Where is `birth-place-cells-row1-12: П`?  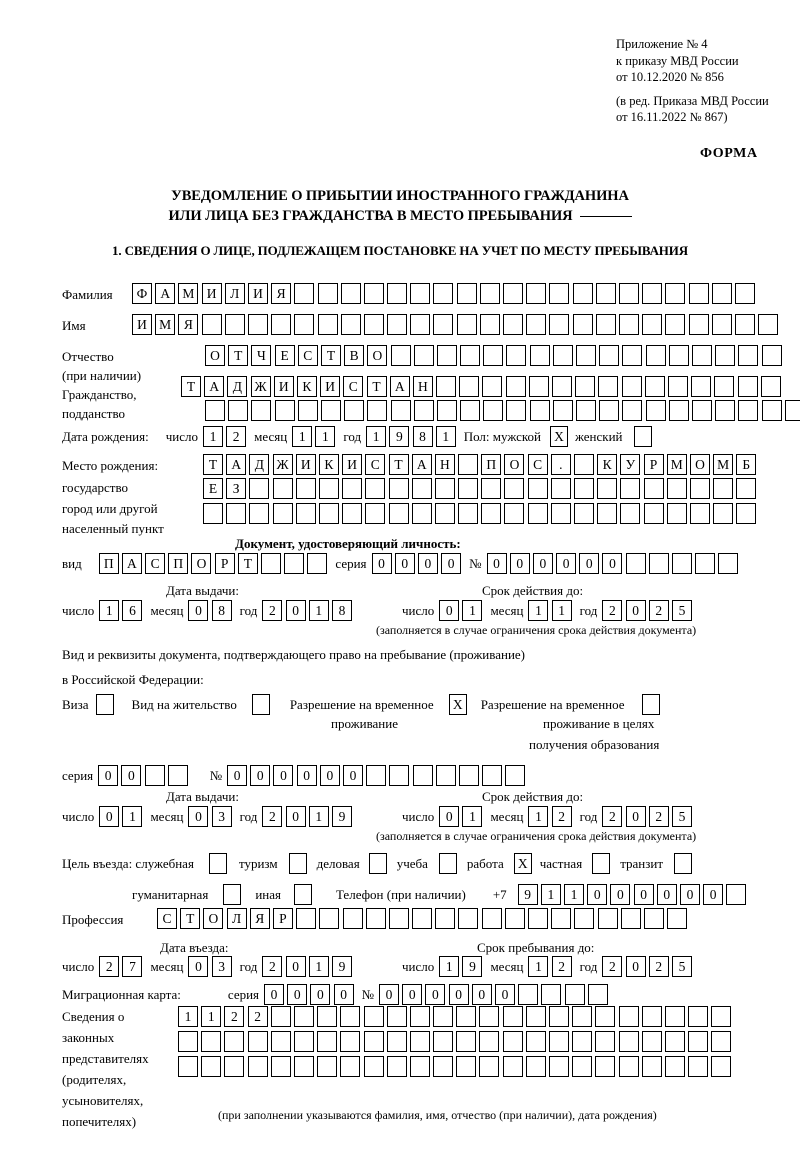 birth-place-cells-row1-12: П is located at coordinates (491, 464).